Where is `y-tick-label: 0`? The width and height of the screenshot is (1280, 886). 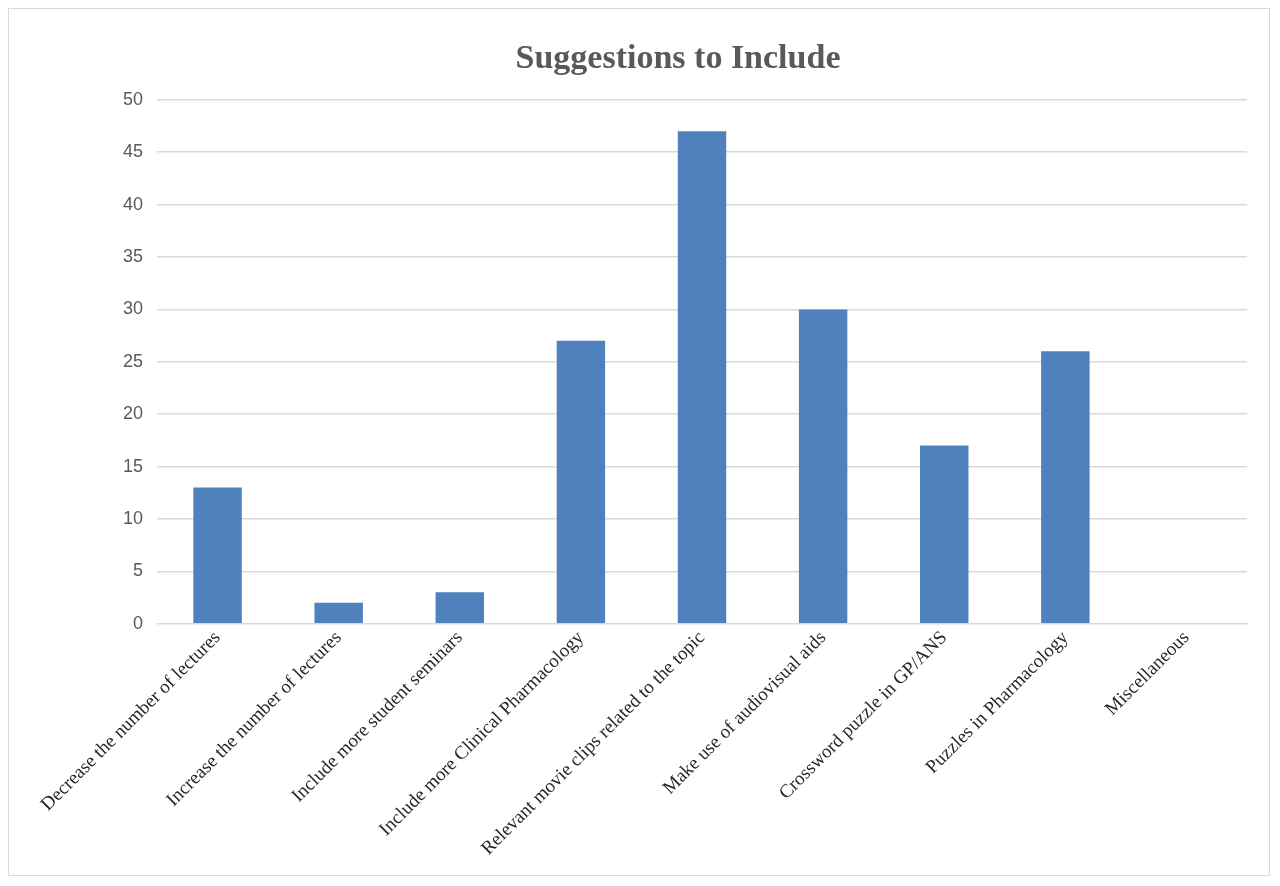
y-tick-label: 0 is located at coordinates (138, 622).